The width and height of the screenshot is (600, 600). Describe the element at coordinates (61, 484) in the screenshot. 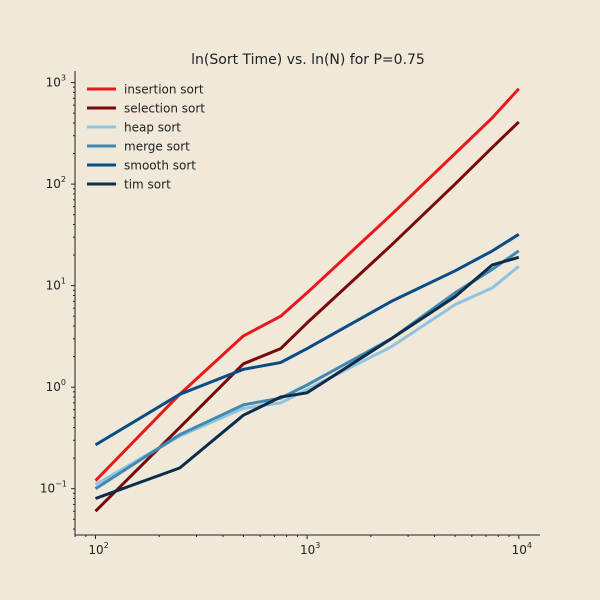

I see `y-tick-label-exp: −1` at that location.